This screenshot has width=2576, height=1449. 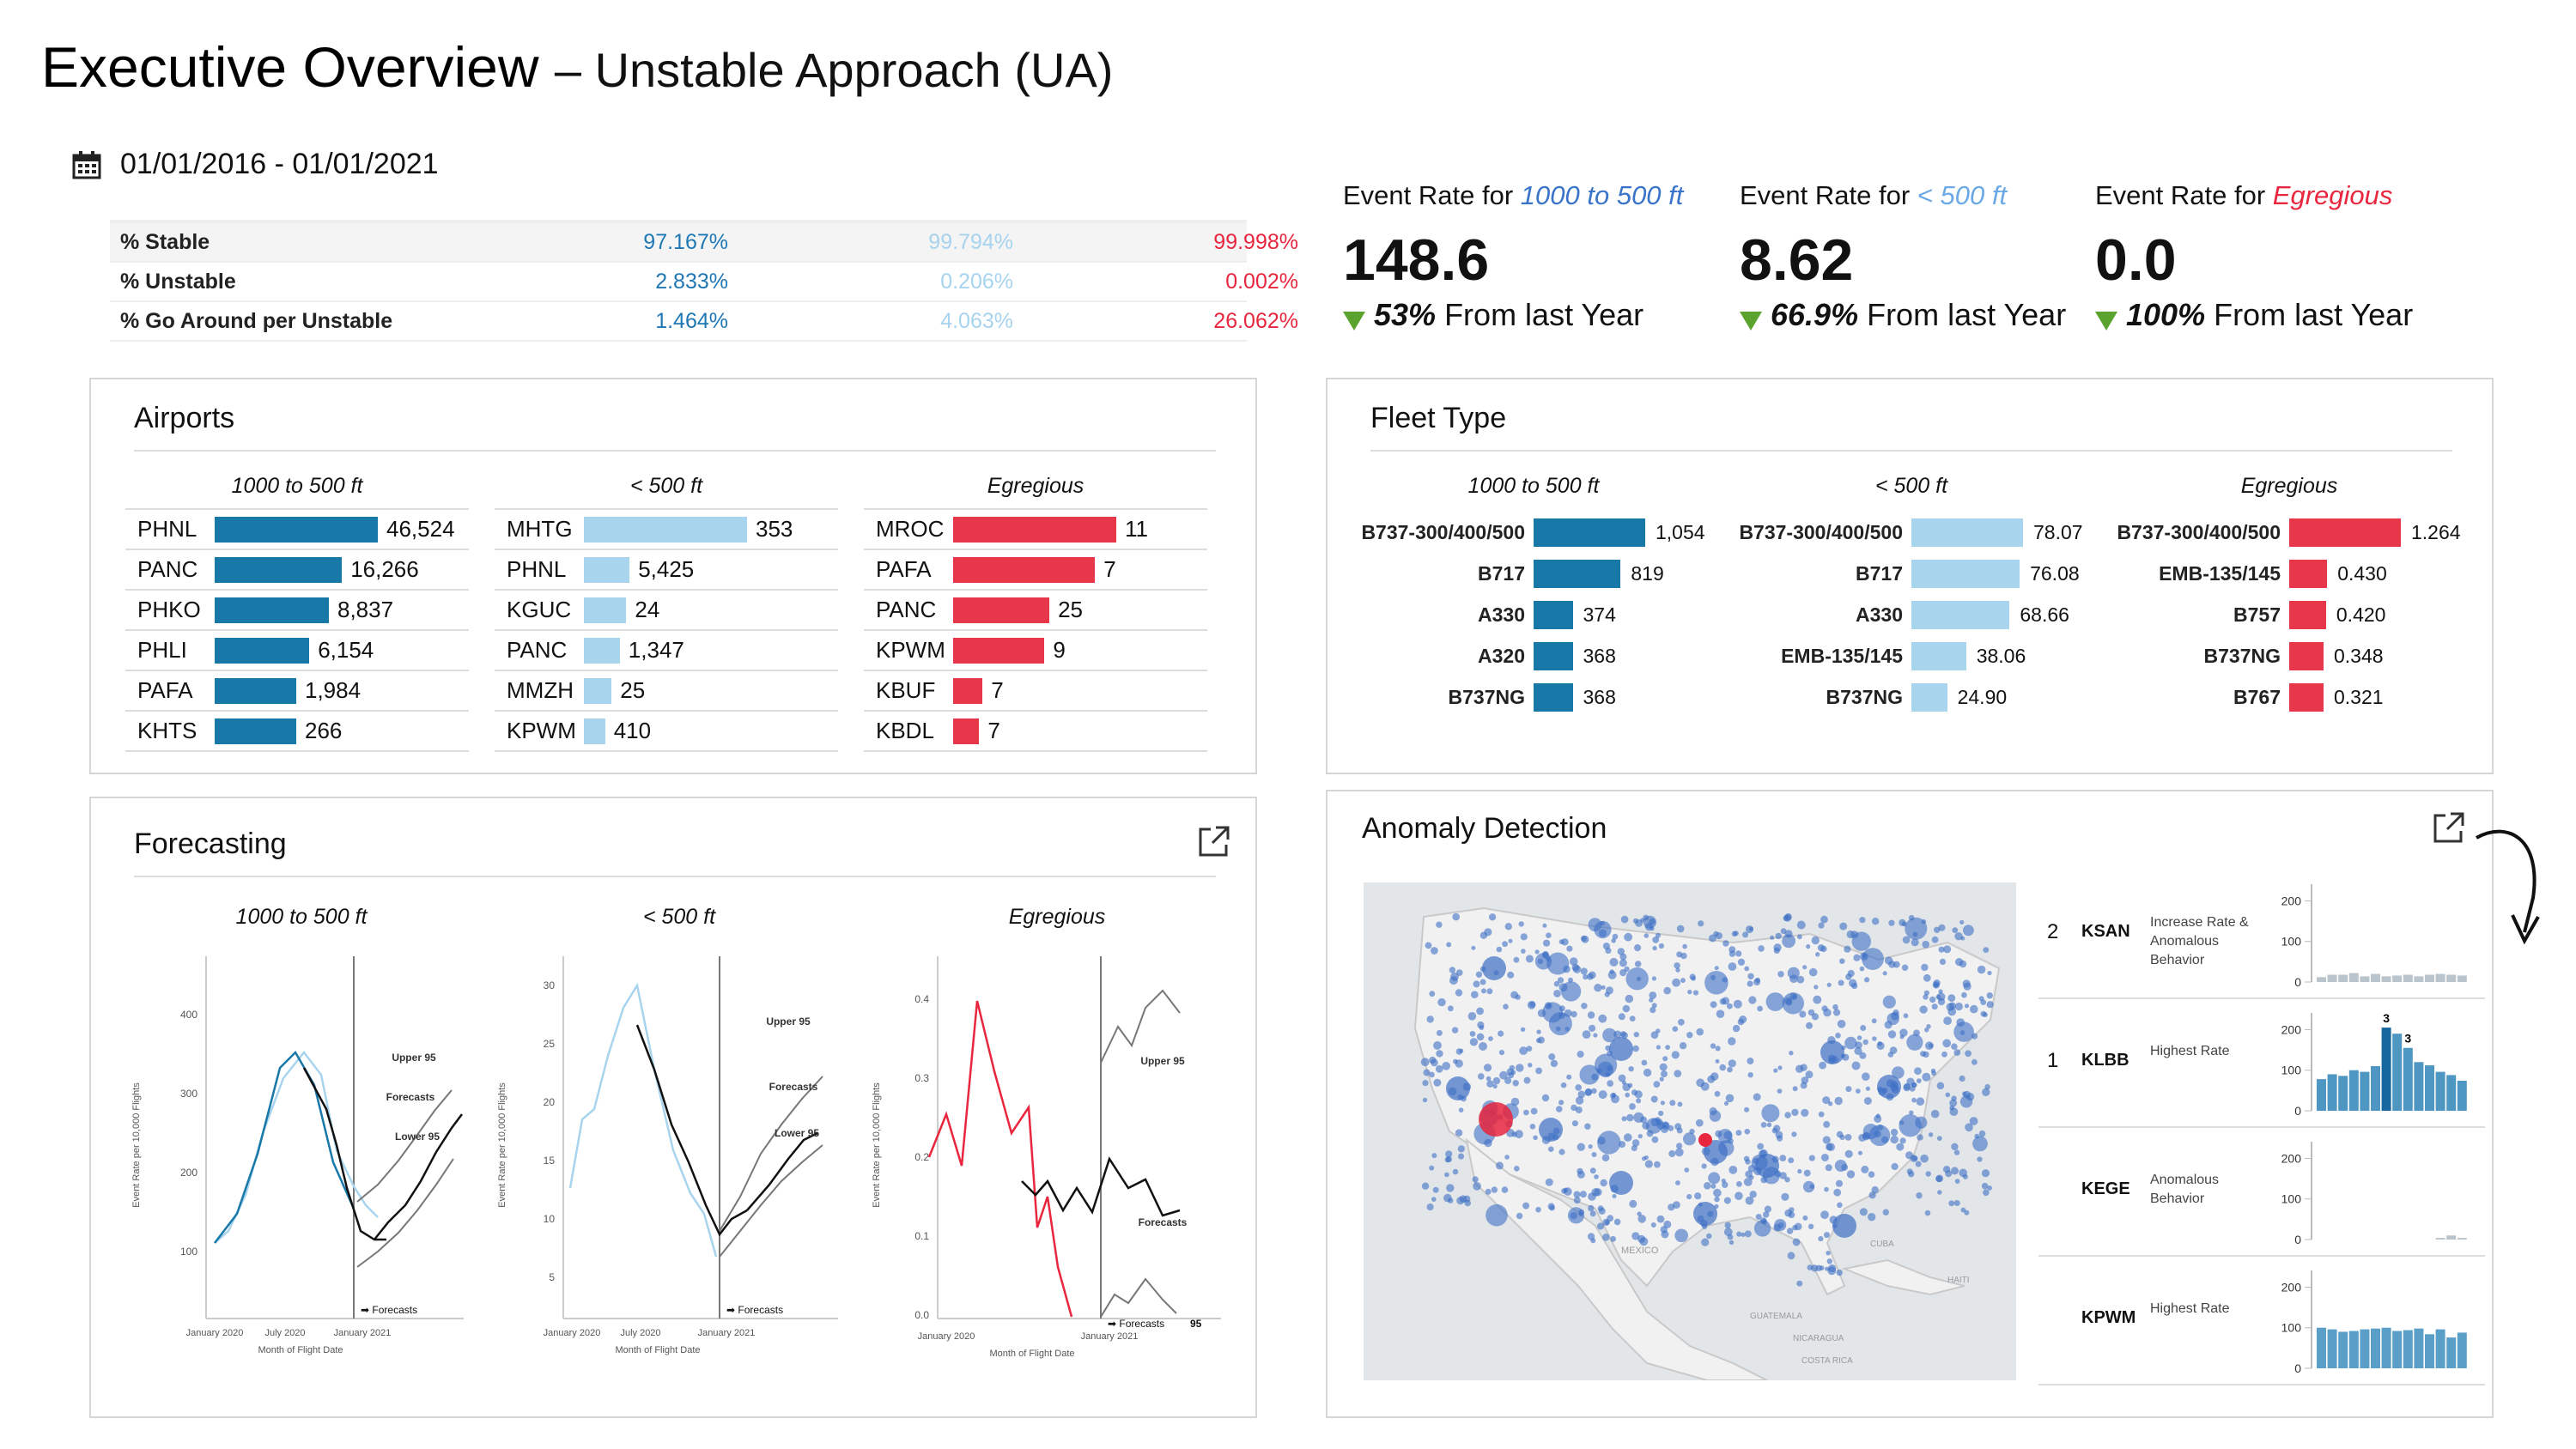 What do you see at coordinates (297, 651) in the screenshot?
I see `airport-bar-row: PHLI 6,154` at bounding box center [297, 651].